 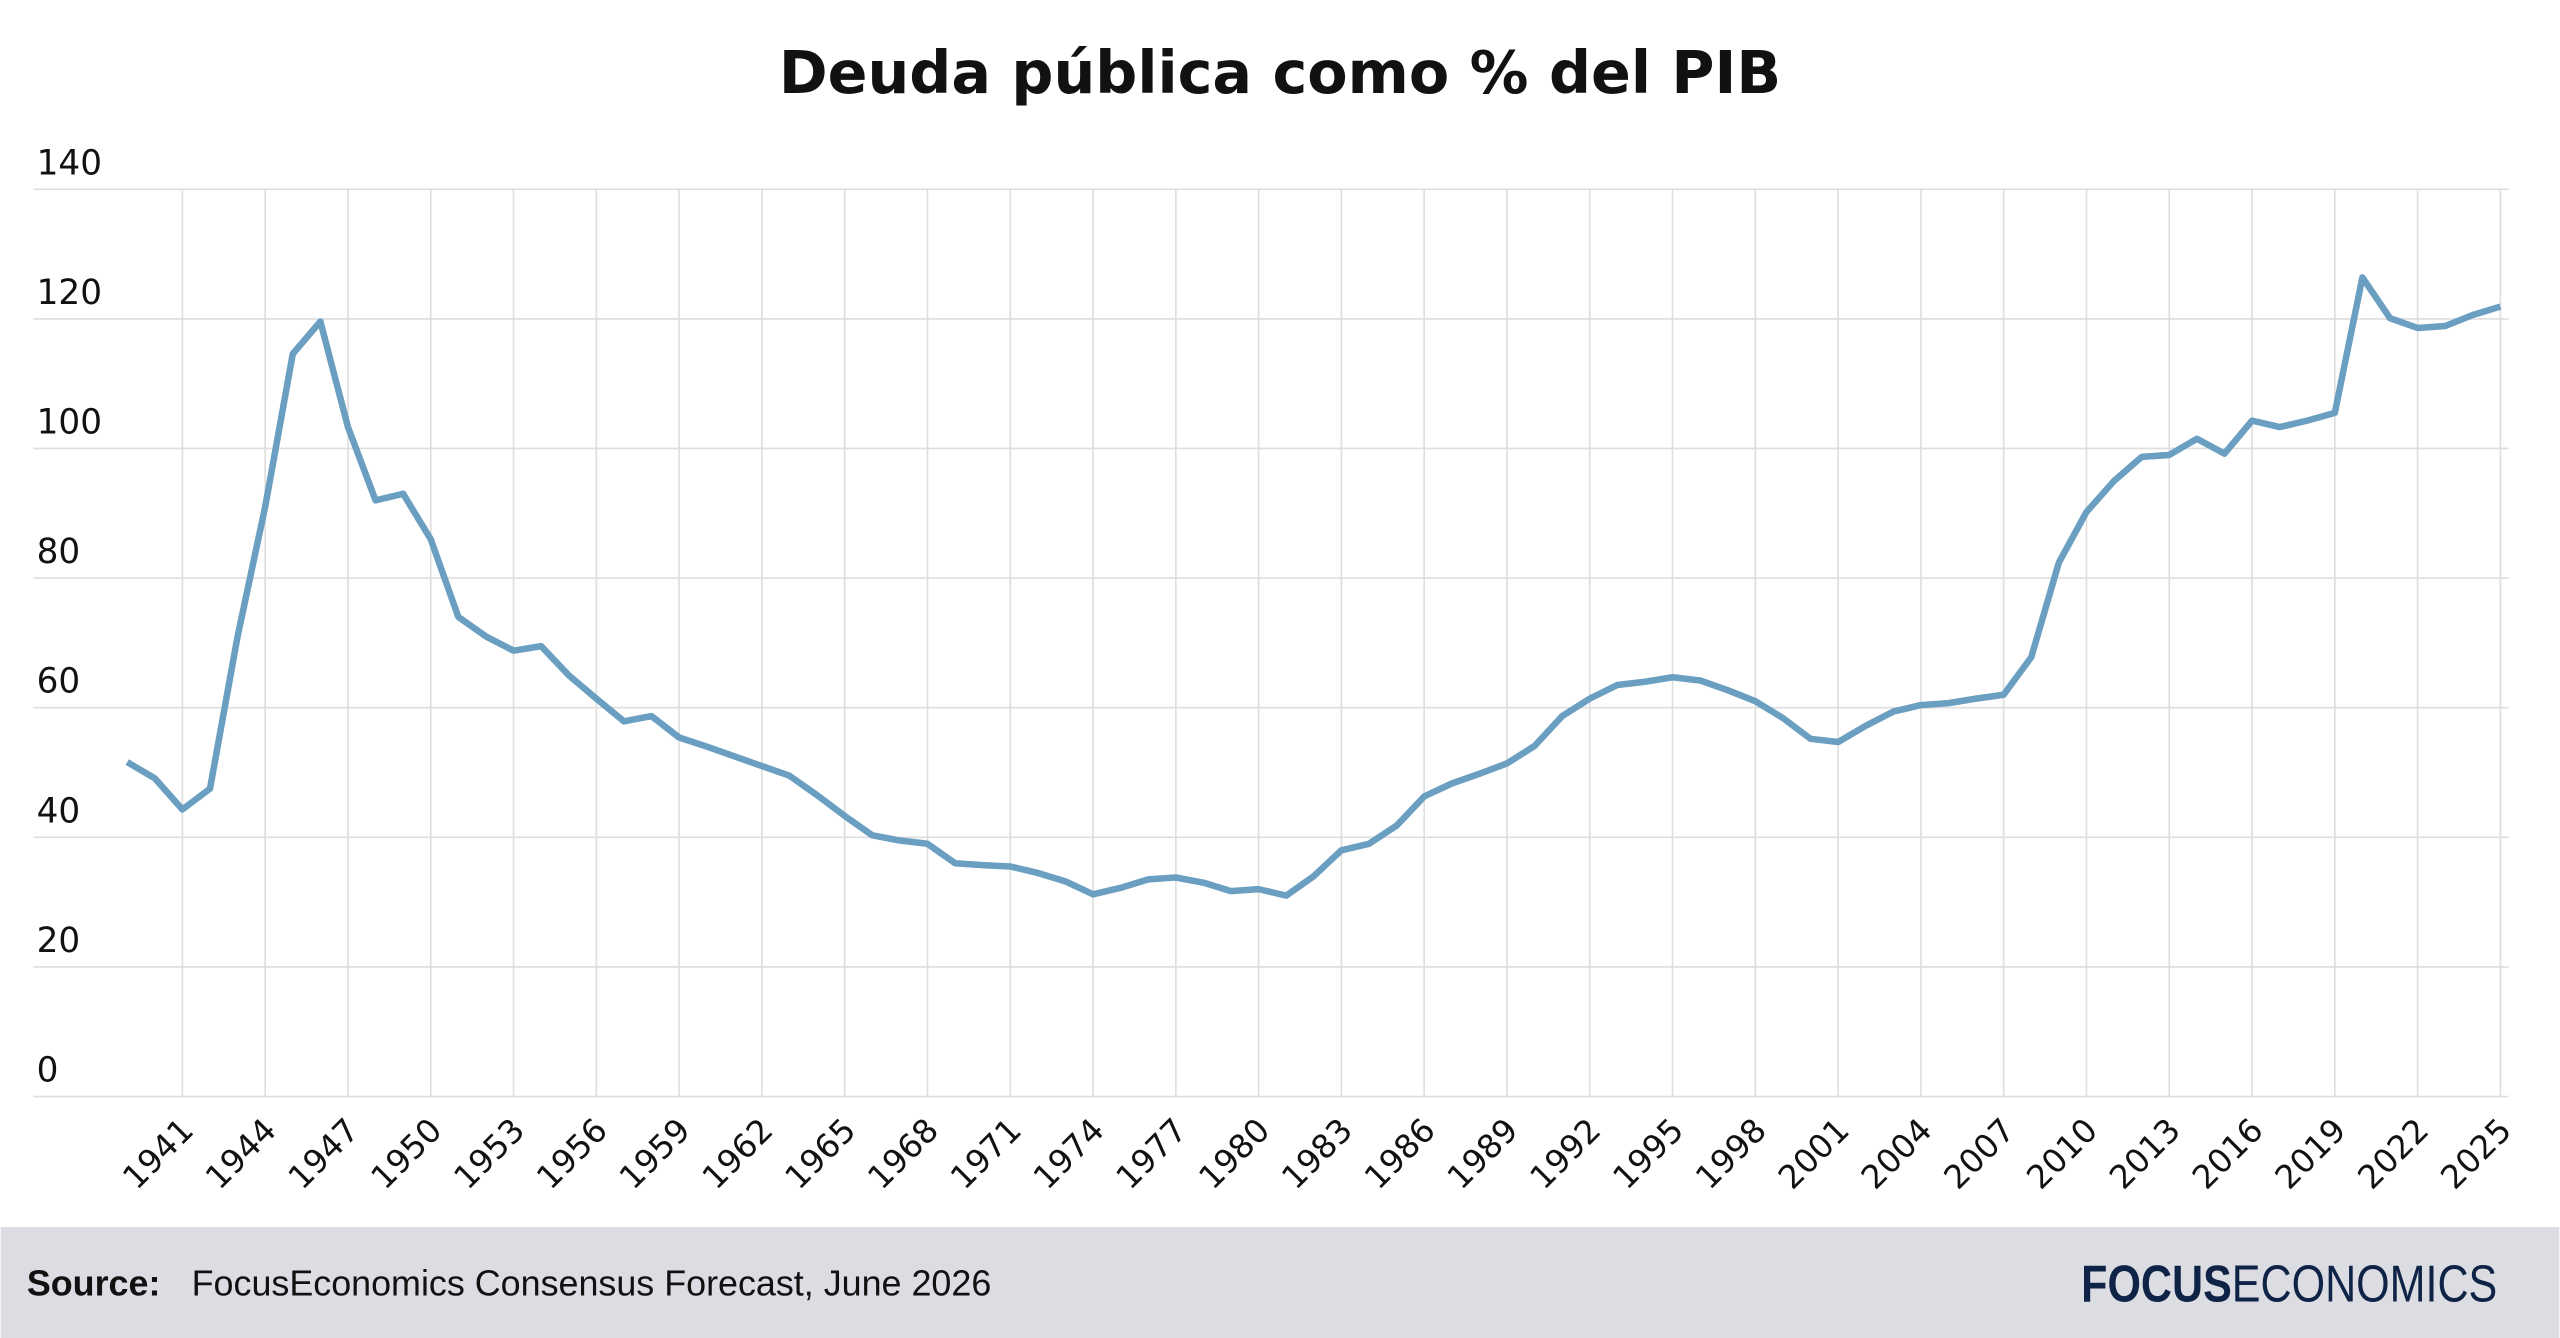 I want to click on y-tick-label: 40, so click(x=59, y=811).